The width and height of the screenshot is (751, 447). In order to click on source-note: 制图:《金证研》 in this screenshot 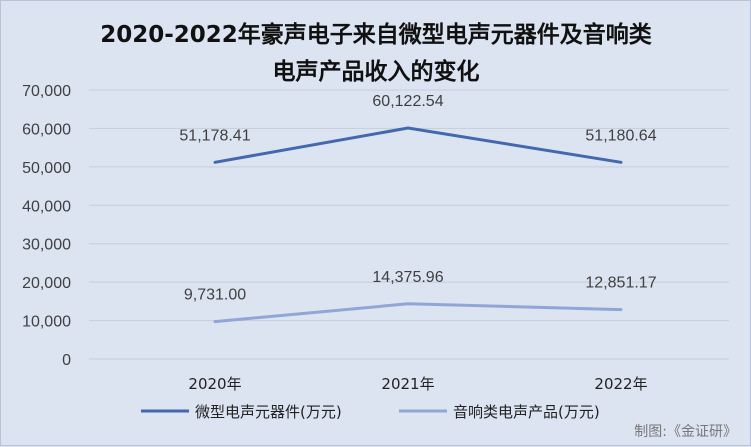, I will do `click(685, 432)`.